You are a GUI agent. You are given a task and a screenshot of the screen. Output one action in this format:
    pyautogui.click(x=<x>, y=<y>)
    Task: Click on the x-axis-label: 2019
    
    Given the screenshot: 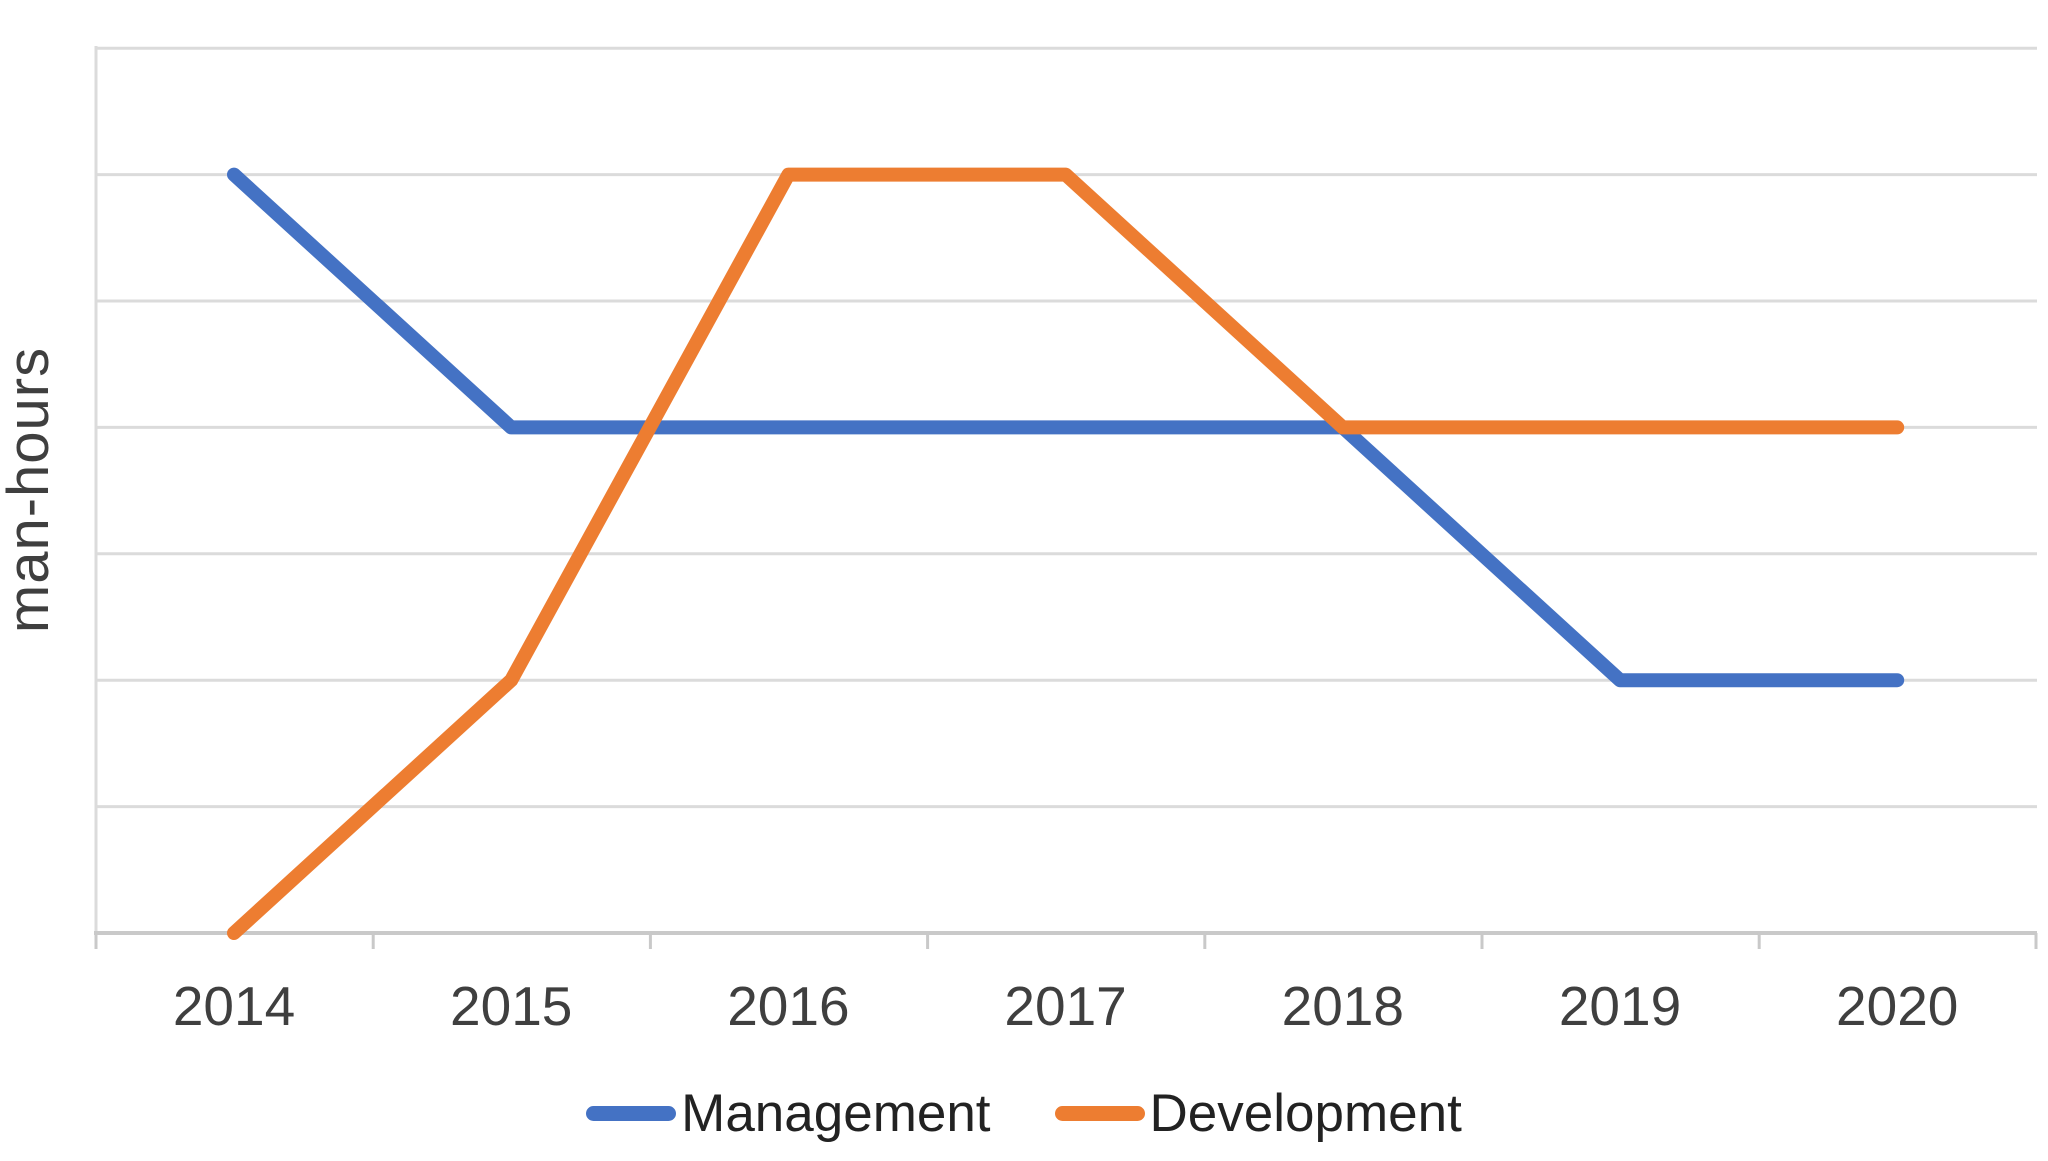 What is the action you would take?
    pyautogui.click(x=1620, y=1006)
    